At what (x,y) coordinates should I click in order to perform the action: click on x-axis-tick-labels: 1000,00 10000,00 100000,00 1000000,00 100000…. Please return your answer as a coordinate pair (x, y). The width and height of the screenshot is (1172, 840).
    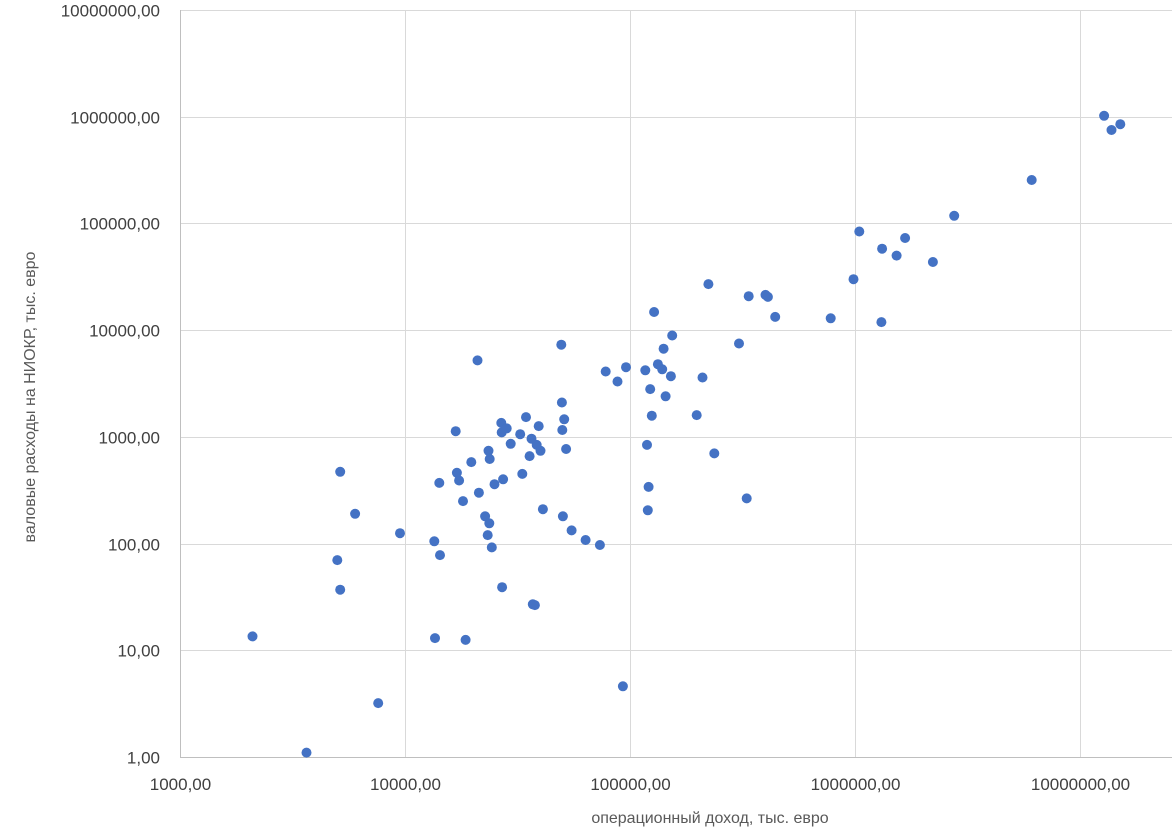
    Looking at the image, I should click on (640, 784).